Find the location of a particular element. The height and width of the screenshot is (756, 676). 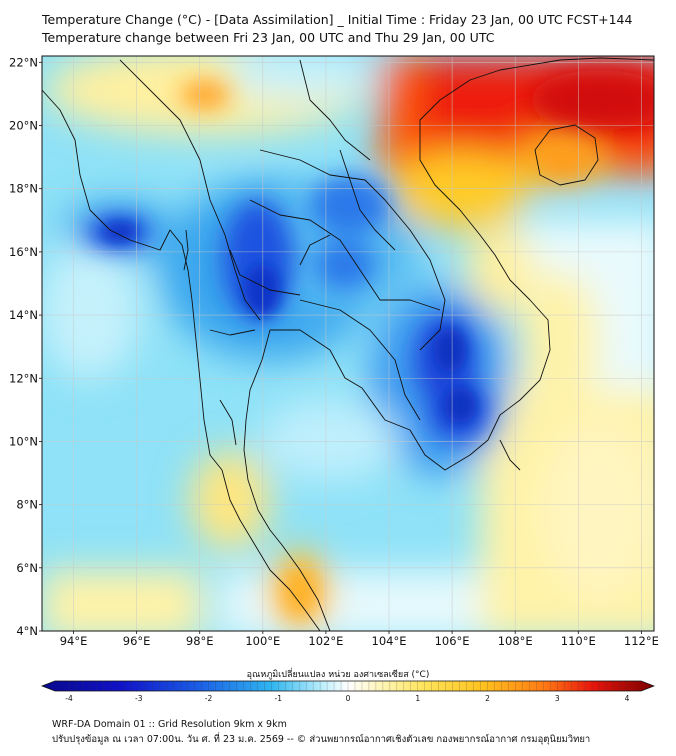

longitude-tick-label: 100°E is located at coordinates (262, 641).